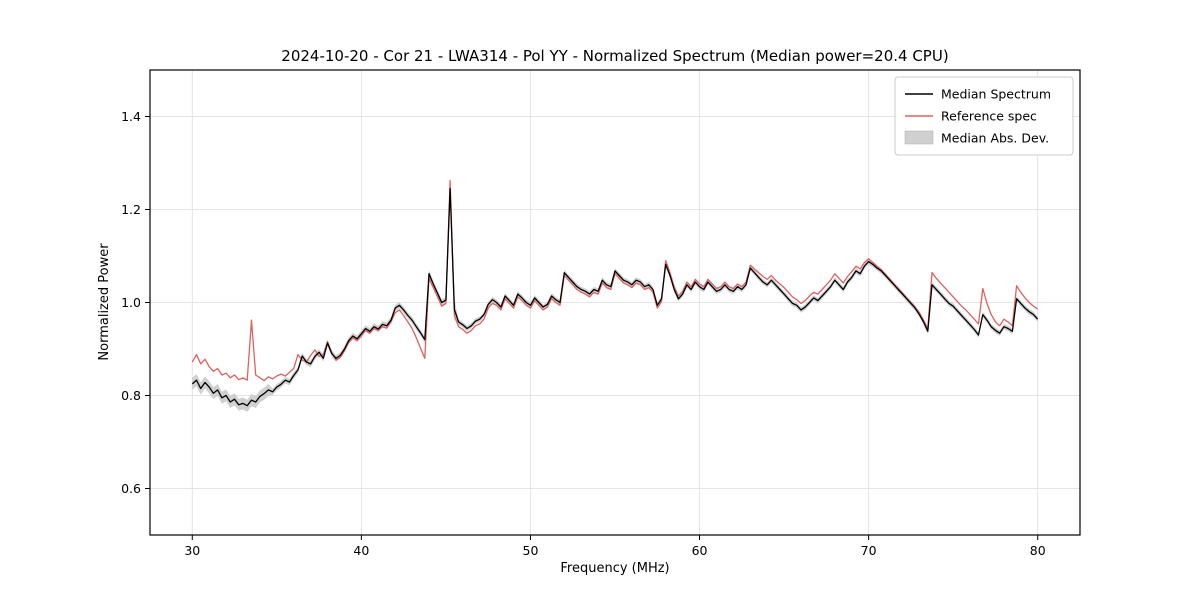  Describe the element at coordinates (700, 550) in the screenshot. I see `x-tick-label: 60` at that location.